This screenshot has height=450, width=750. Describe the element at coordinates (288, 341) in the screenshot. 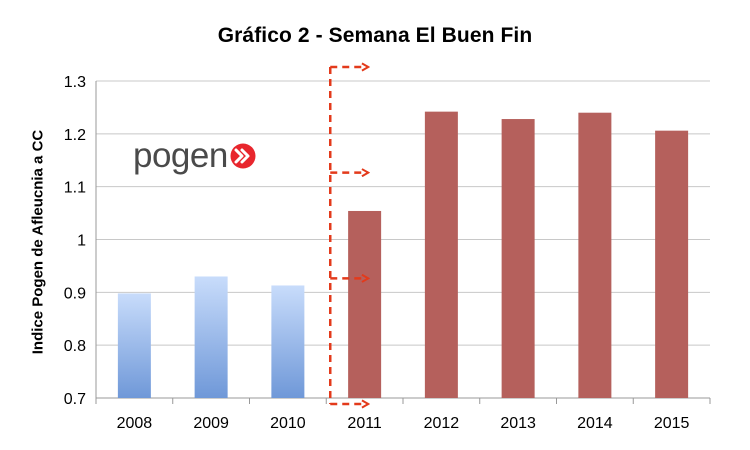

I see `bar-2010` at that location.